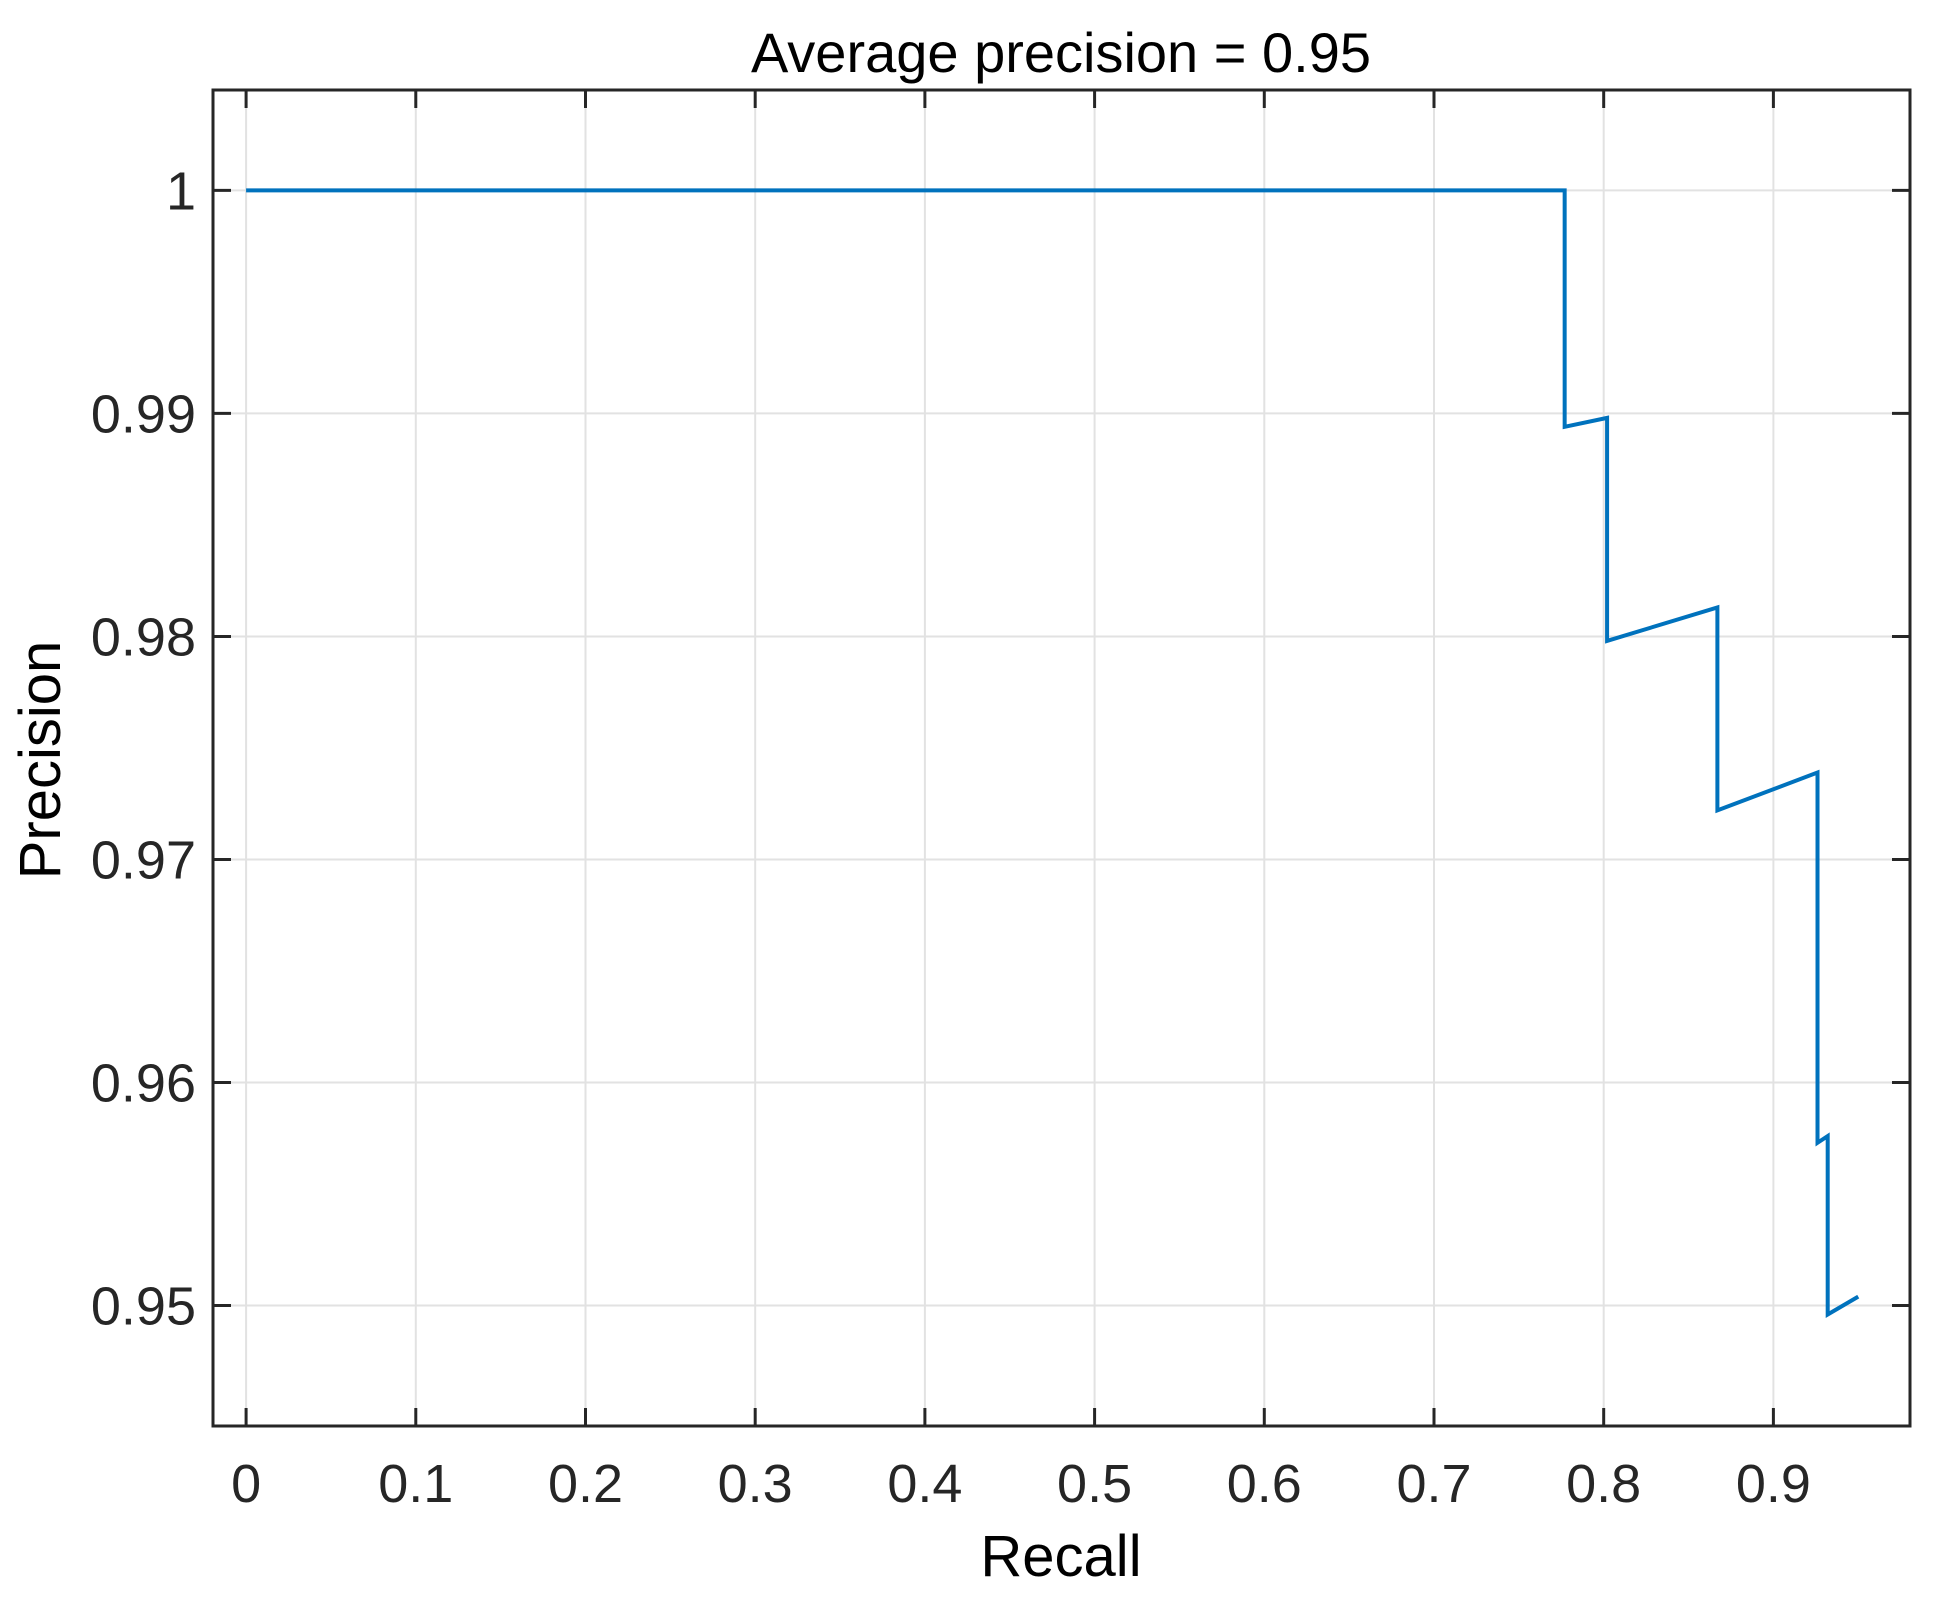  I want to click on x-tick-label: 0.2, so click(585, 1484).